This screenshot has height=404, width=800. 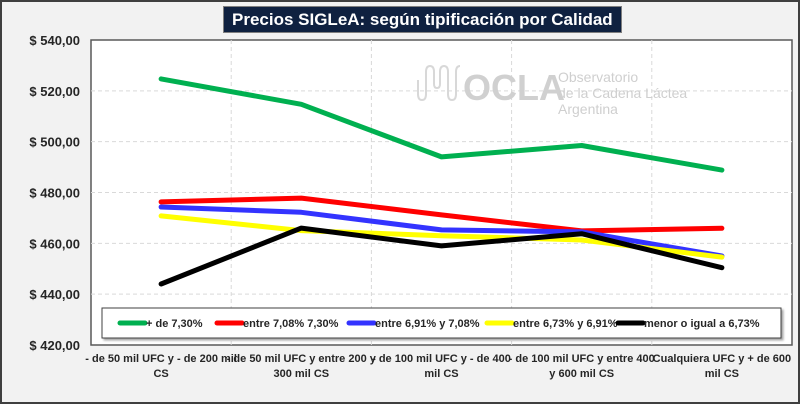 I want to click on ocla-wave-icon, so click(x=439, y=83).